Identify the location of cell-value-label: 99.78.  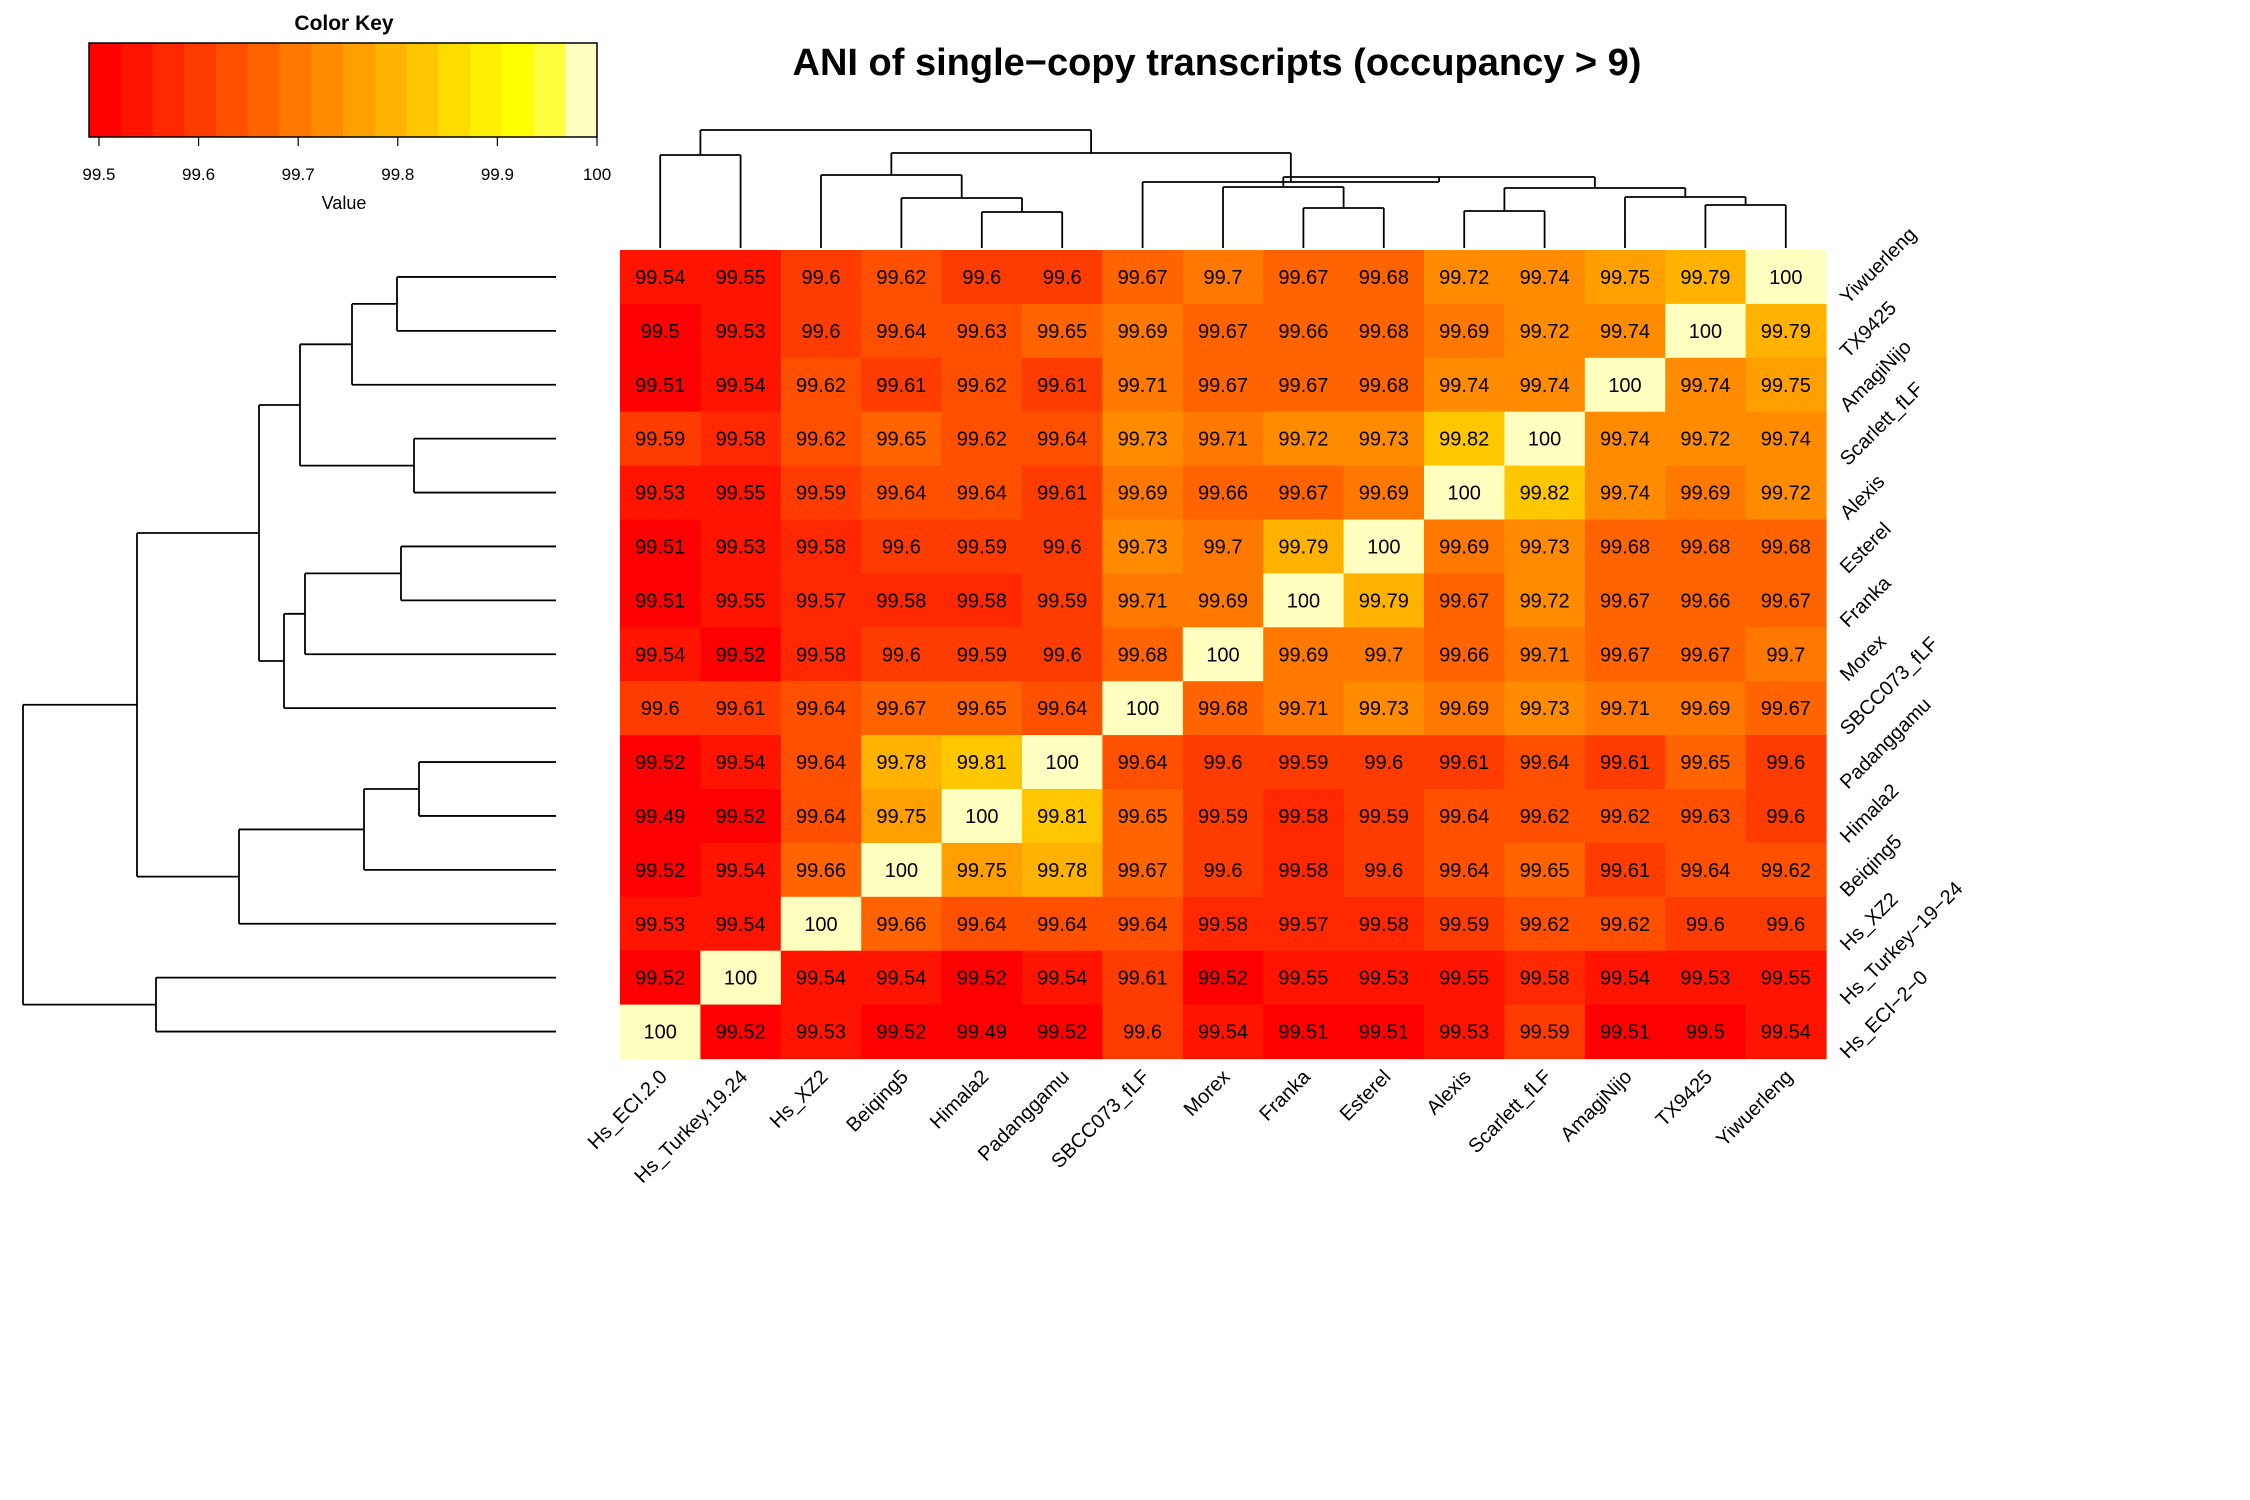
(901, 763).